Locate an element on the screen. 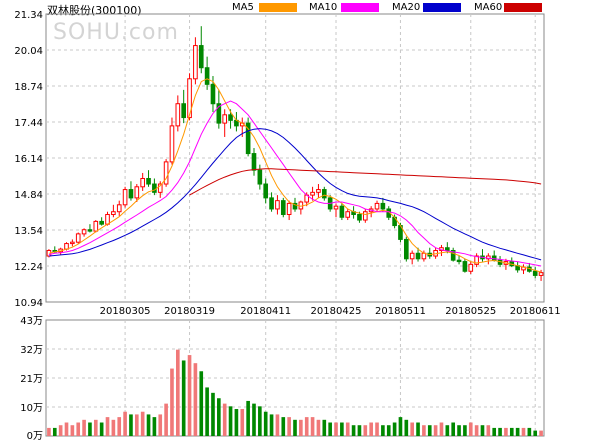 The image size is (600, 440). volume-tick-label: 43万 is located at coordinates (31, 321).